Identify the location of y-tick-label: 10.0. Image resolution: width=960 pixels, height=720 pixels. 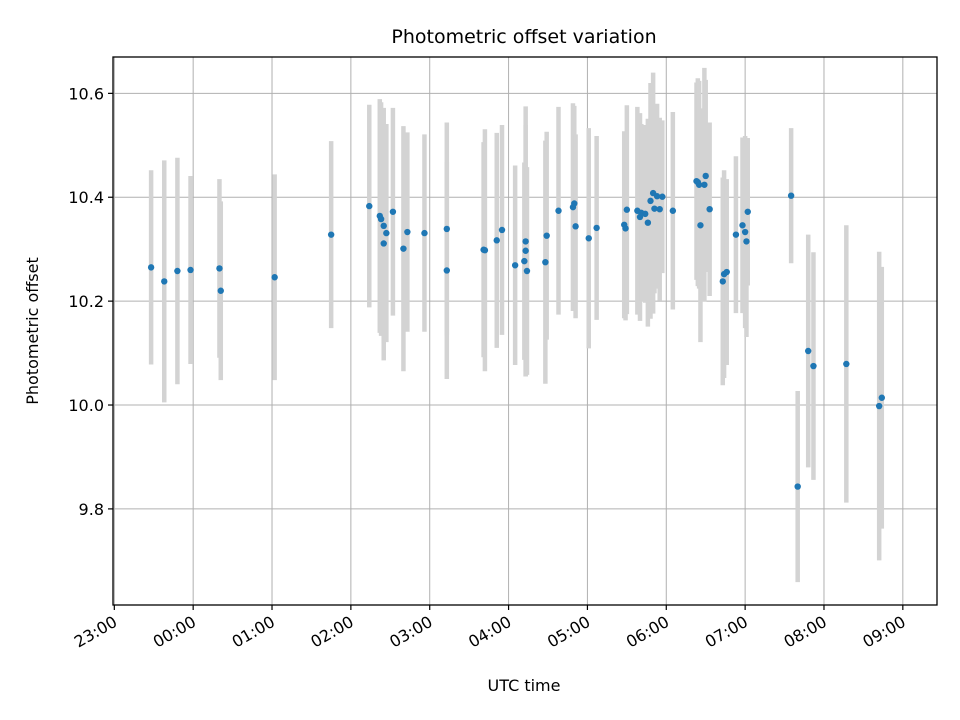
(86, 405).